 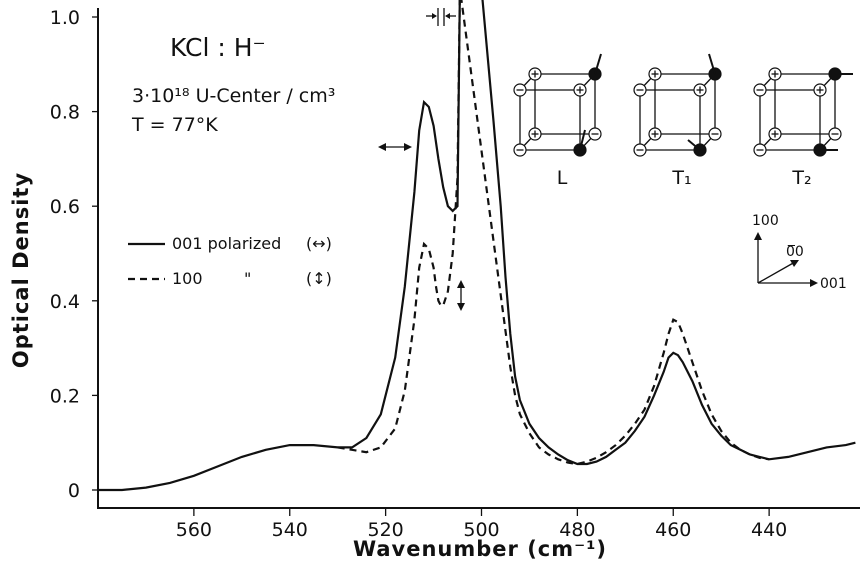 What do you see at coordinates (226, 243) in the screenshot?
I see `legend-solid-label: 001 polarized` at bounding box center [226, 243].